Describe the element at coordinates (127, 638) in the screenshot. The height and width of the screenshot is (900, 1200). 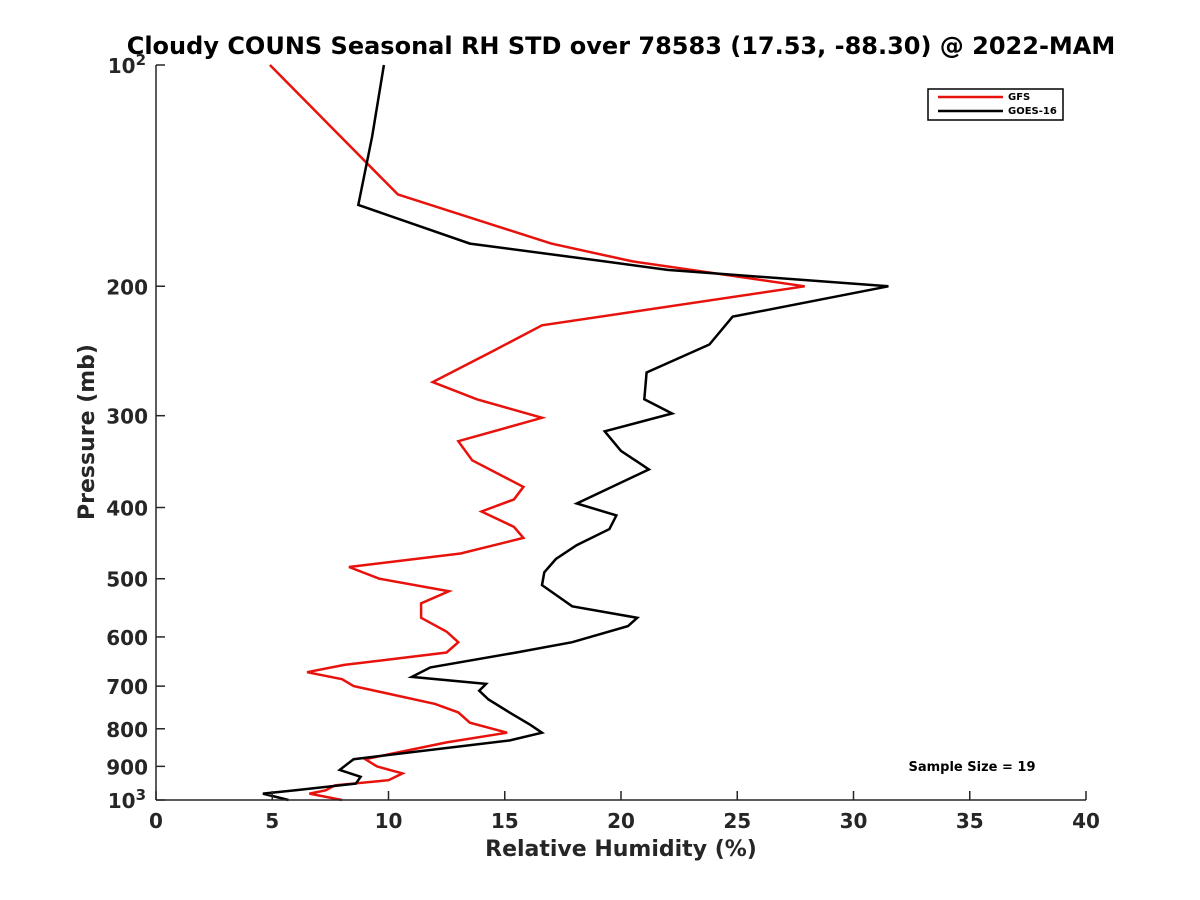
I see `y-tick-label: 600` at that location.